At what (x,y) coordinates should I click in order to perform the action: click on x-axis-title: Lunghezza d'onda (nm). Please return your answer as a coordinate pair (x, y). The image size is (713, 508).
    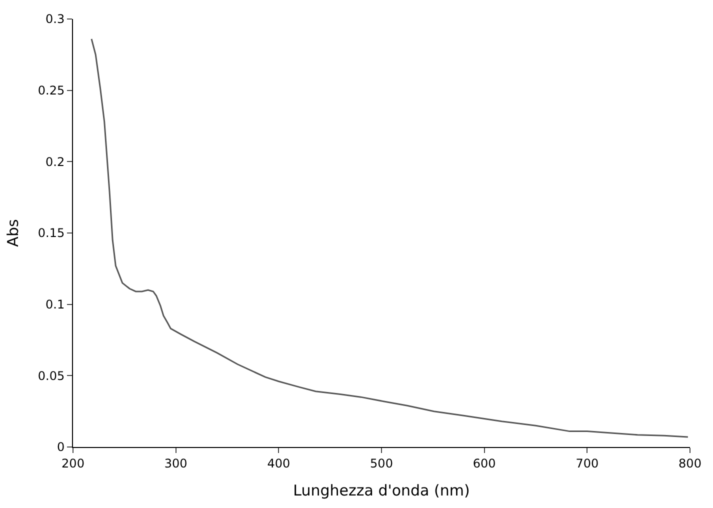
    Looking at the image, I should click on (381, 490).